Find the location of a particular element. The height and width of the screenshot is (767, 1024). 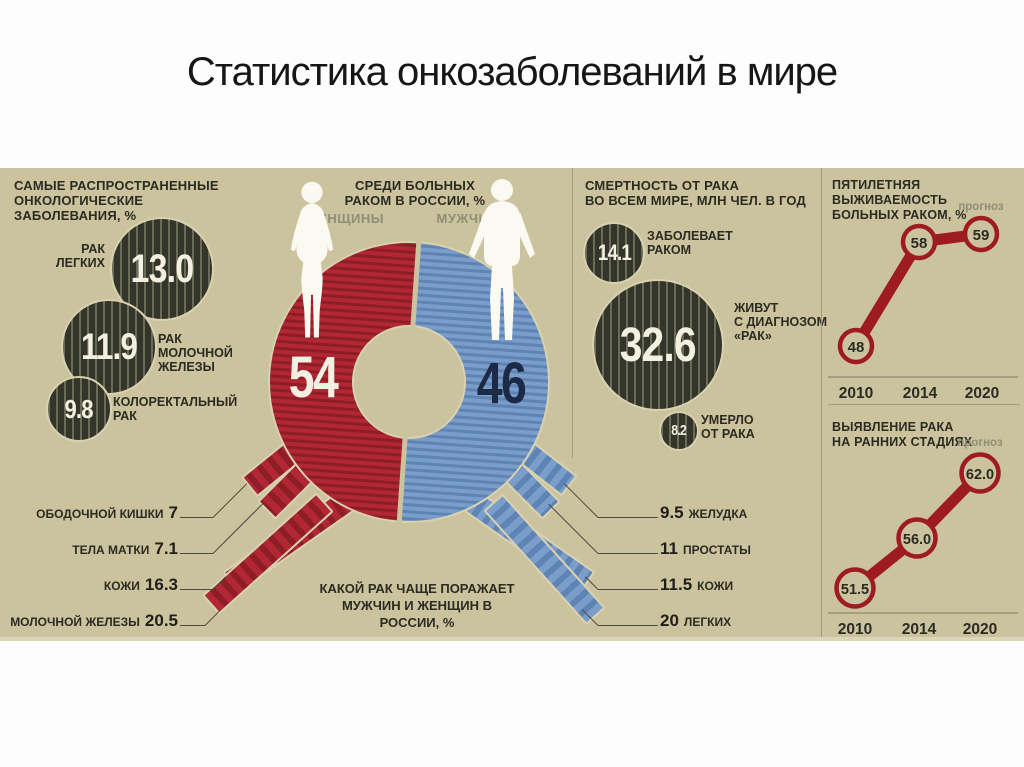

chart-panel-divider is located at coordinates (924, 404).